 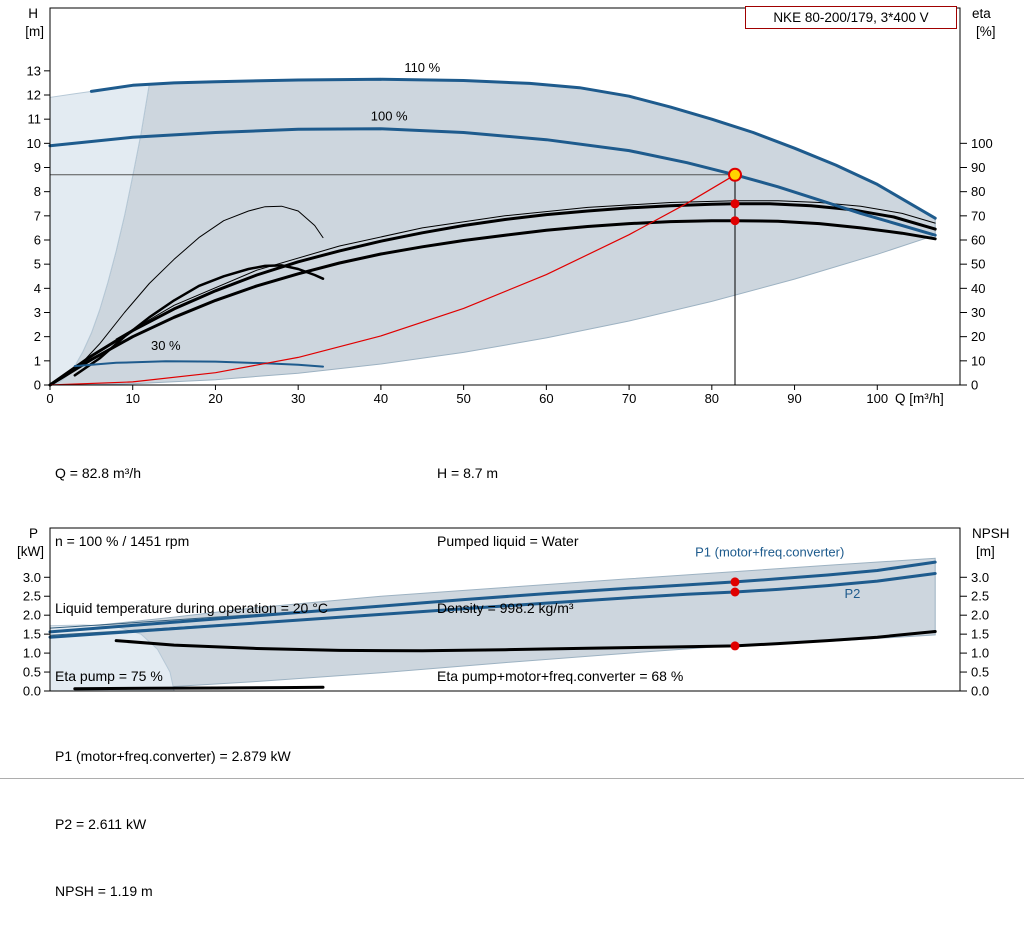 I want to click on y-right-axis-name: NPSH, so click(x=991, y=533).